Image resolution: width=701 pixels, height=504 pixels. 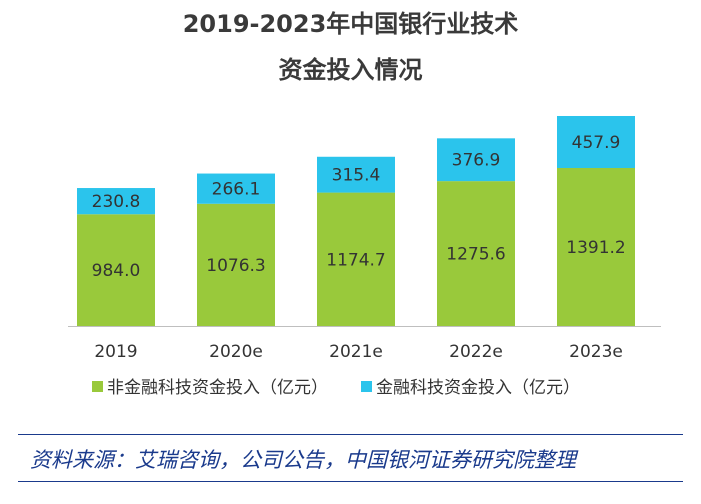 I want to click on bar-non-fintech-2023e, so click(x=596, y=247).